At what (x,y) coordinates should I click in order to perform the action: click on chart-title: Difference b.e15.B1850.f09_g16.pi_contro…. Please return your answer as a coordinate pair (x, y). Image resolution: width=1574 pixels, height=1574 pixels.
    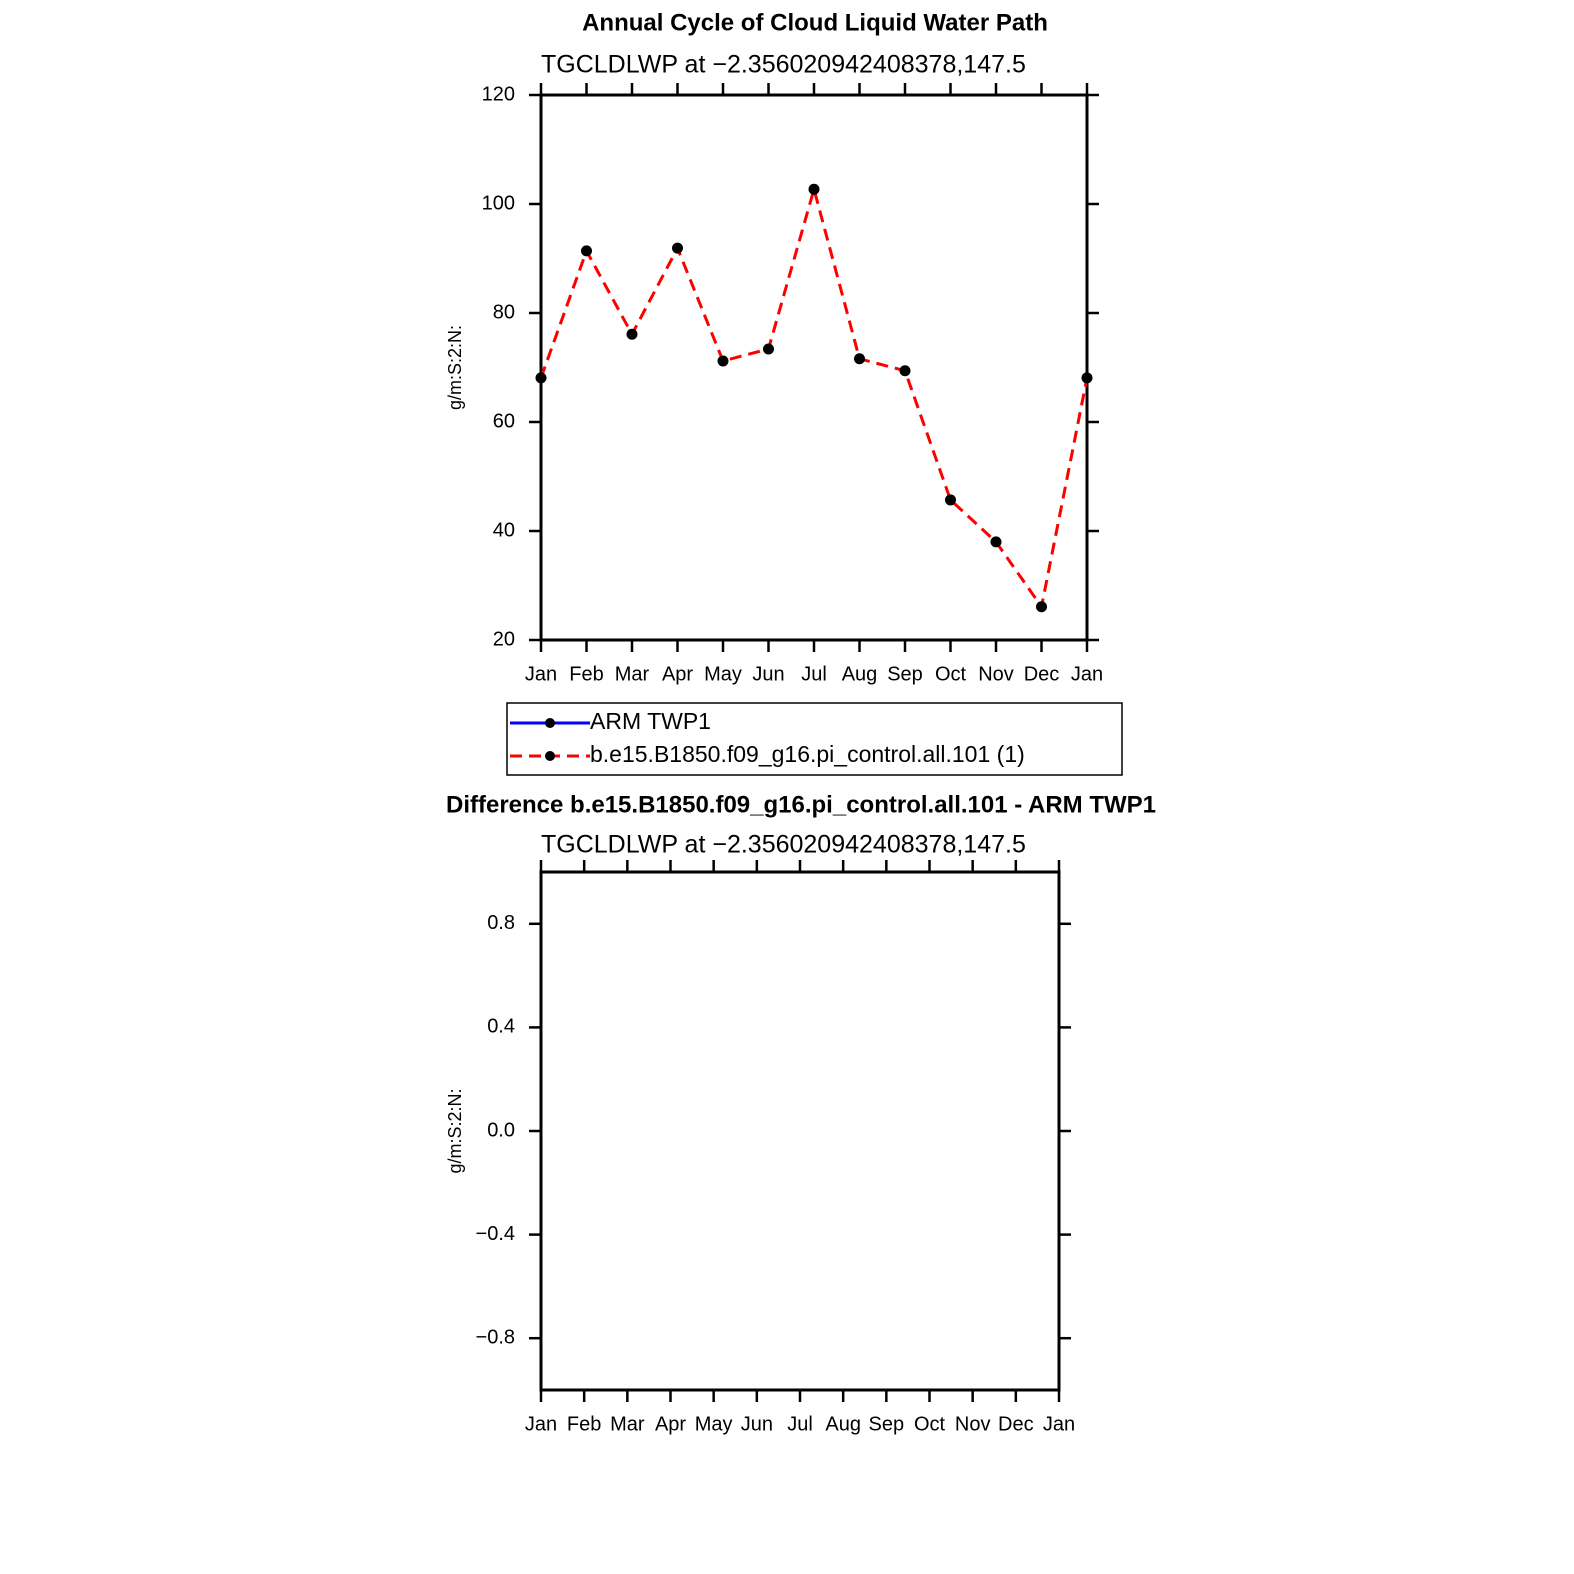
    Looking at the image, I should click on (801, 804).